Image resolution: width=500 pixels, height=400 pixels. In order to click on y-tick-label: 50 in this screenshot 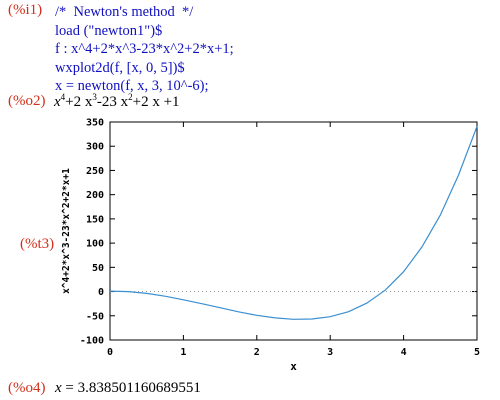, I will do `click(98, 268)`.